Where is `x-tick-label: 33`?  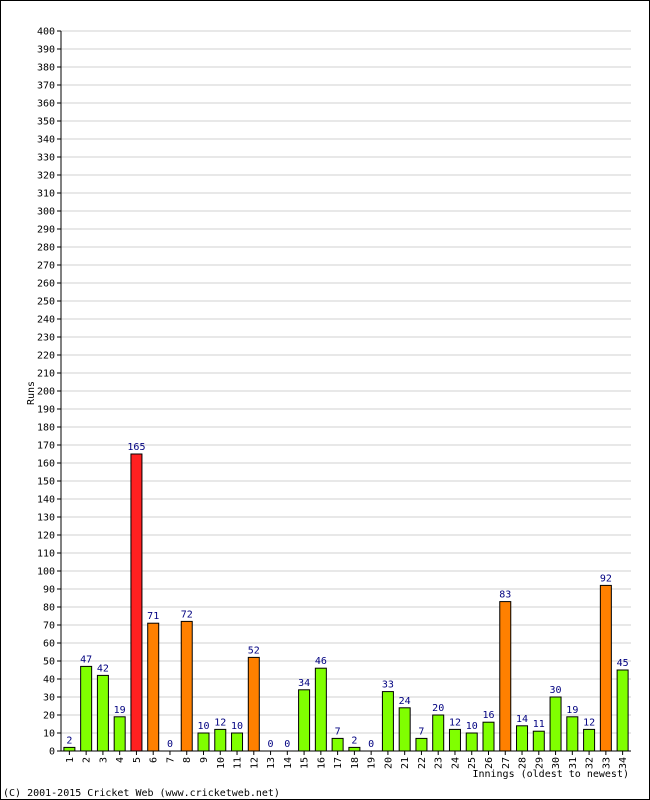
x-tick-label: 33 is located at coordinates (606, 763).